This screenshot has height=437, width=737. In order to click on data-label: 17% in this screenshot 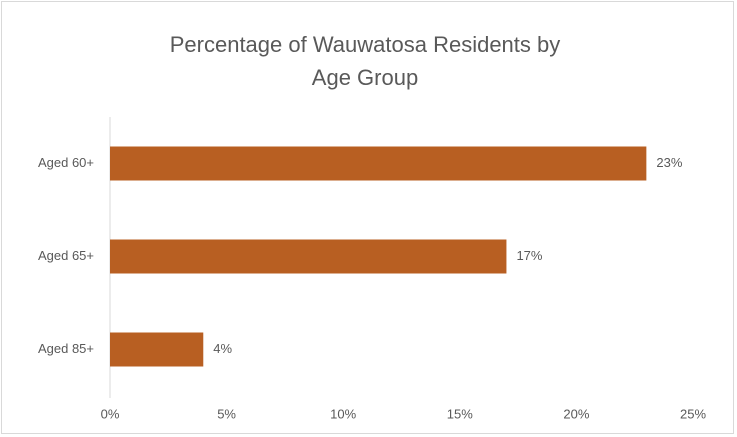, I will do `click(529, 255)`.